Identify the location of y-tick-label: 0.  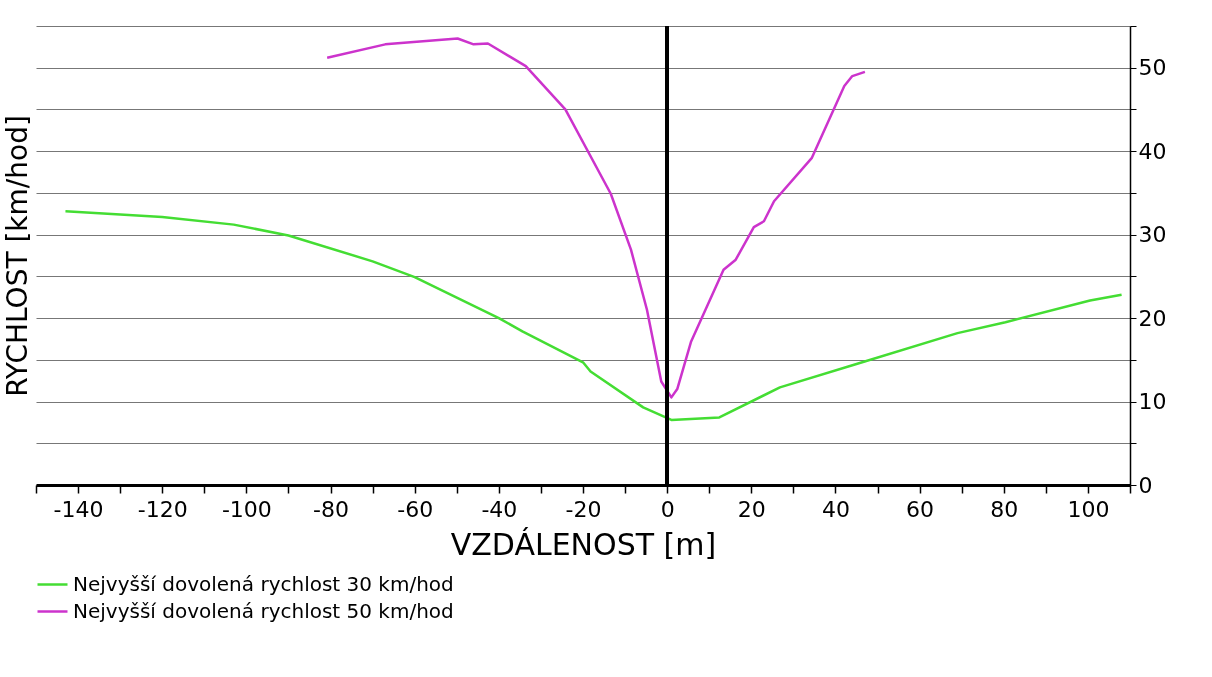
(1145, 485).